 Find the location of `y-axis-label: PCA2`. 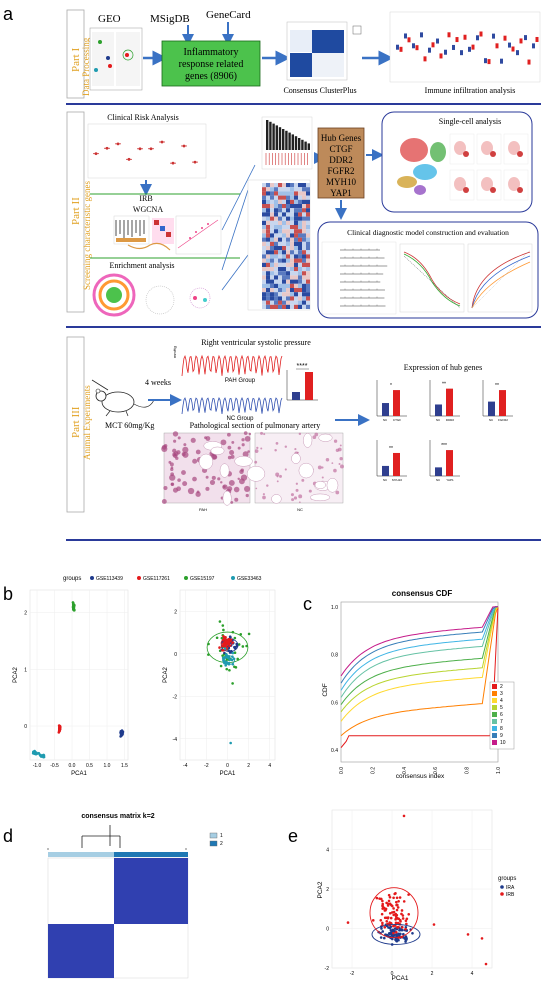

y-axis-label: PCA2 is located at coordinates (166, 675).